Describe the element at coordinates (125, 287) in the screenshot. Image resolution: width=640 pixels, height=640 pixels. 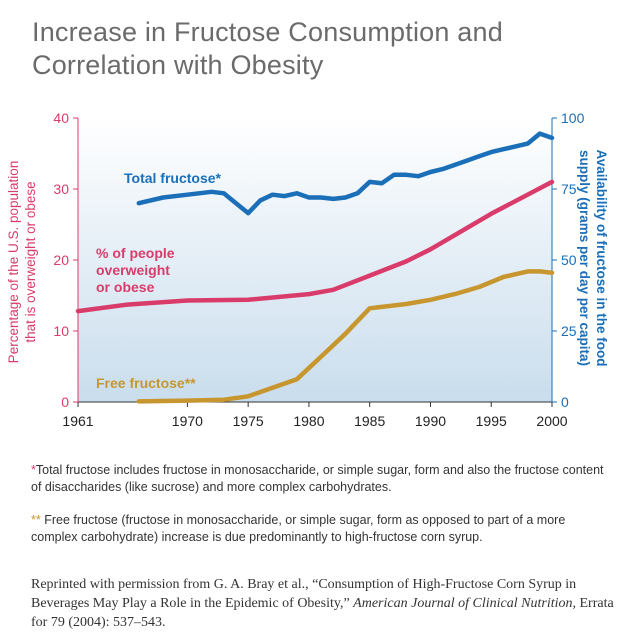
I see `obesity-label-line: or obese` at that location.